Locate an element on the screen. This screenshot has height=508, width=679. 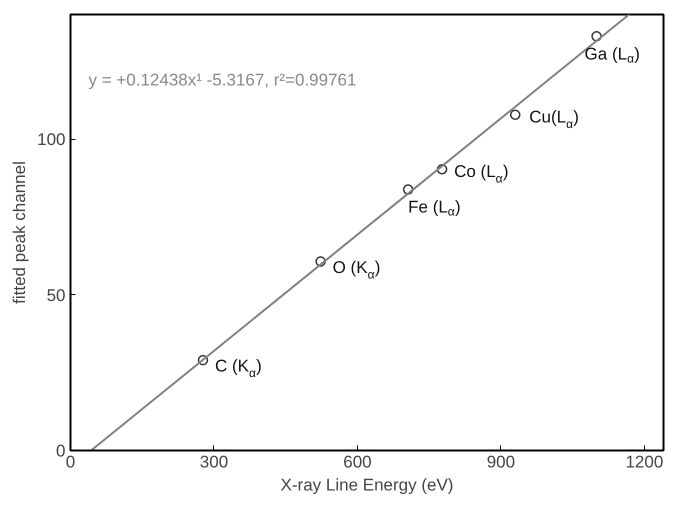
x-axis-title: X-ray Line Energy (eV) is located at coordinates (367, 485).